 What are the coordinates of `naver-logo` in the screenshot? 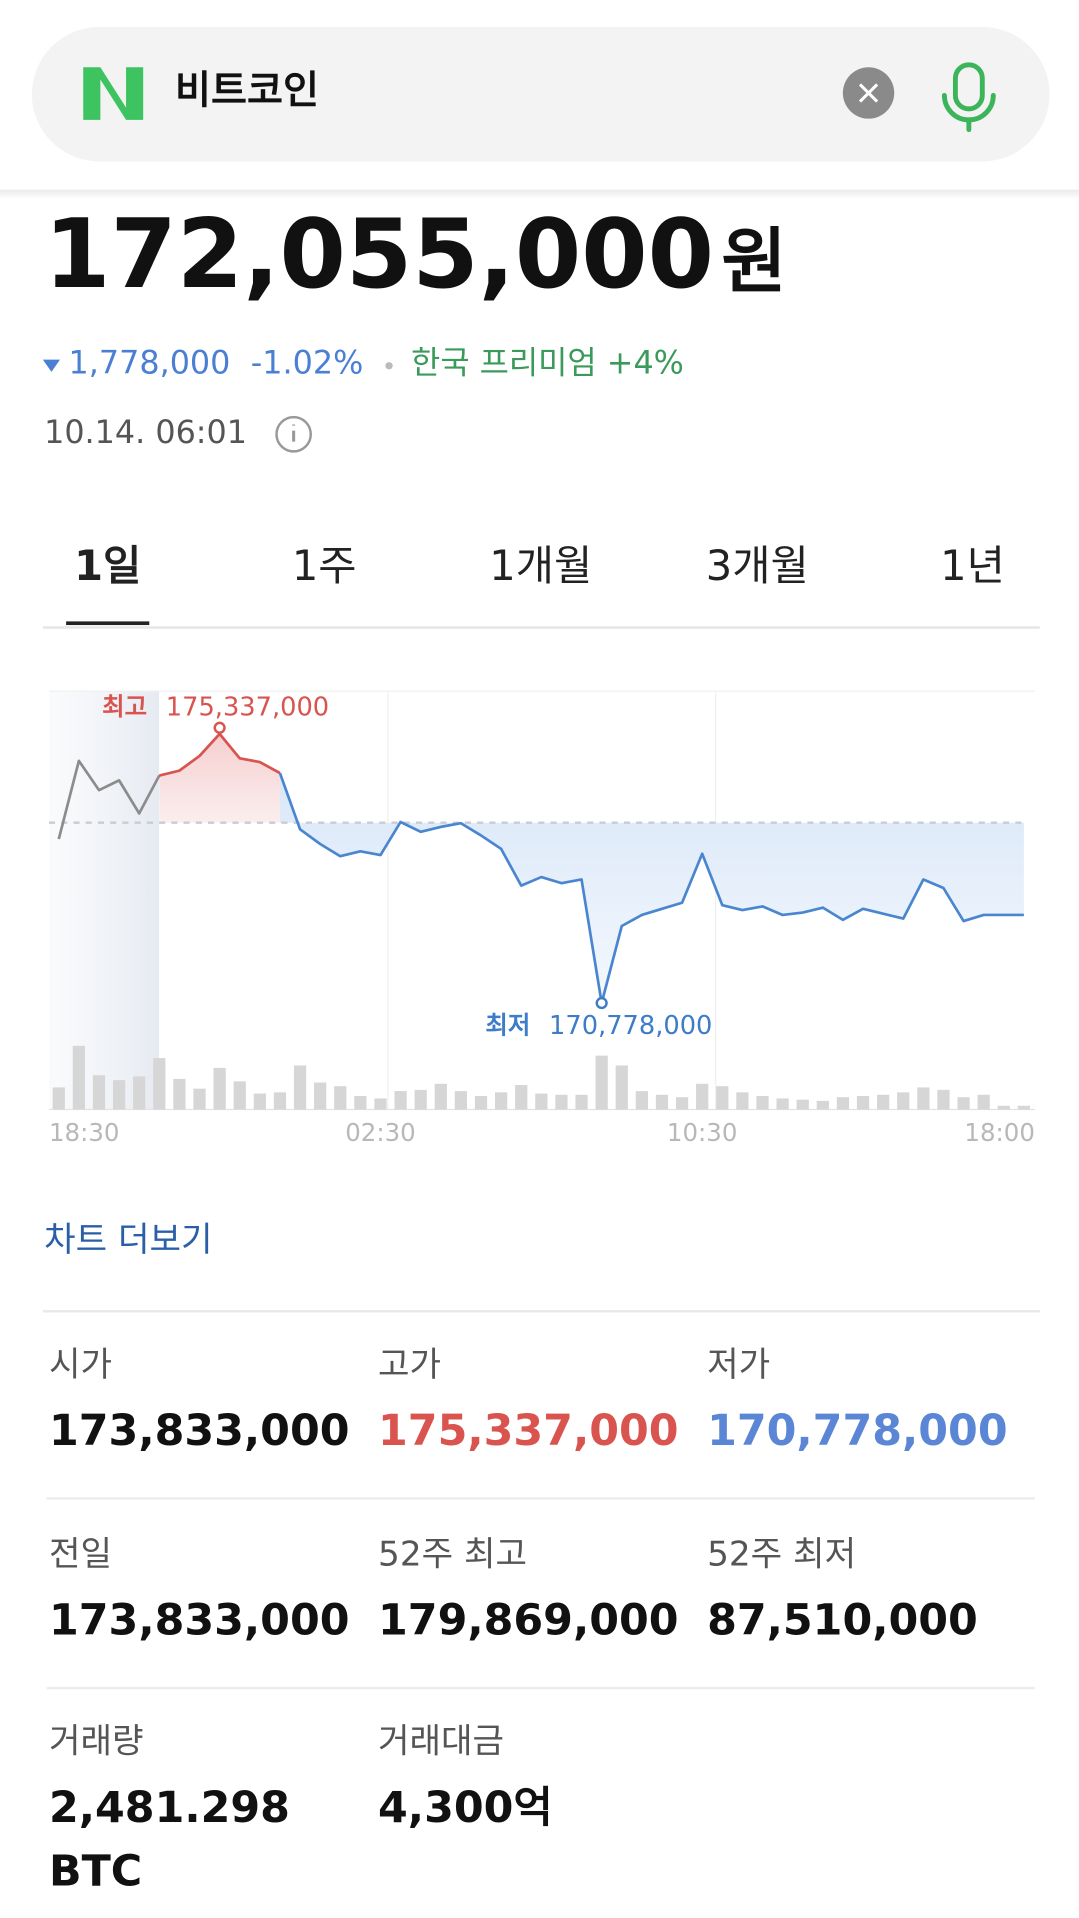 It's located at (113, 93).